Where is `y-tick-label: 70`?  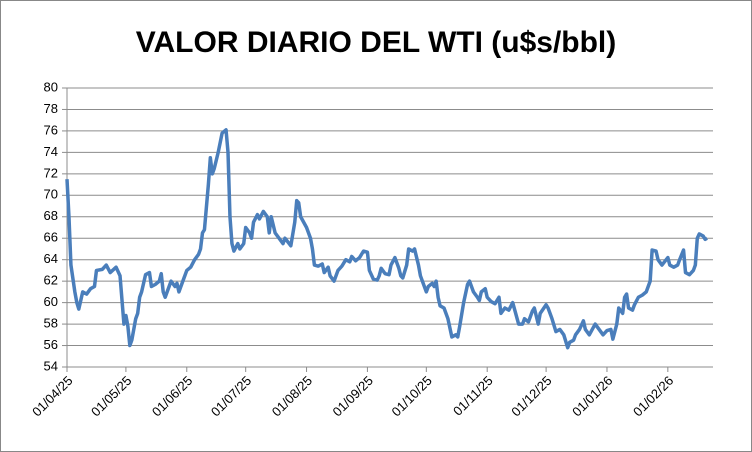
y-tick-label: 70 is located at coordinates (51, 194).